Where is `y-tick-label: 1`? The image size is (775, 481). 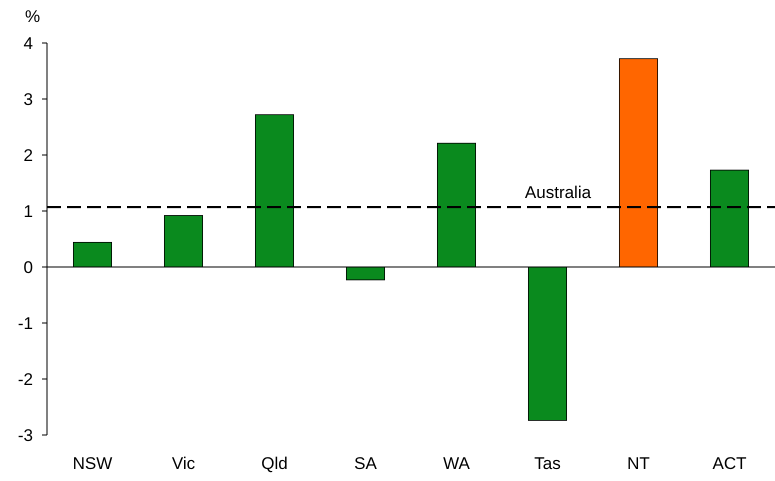 y-tick-label: 1 is located at coordinates (28, 211).